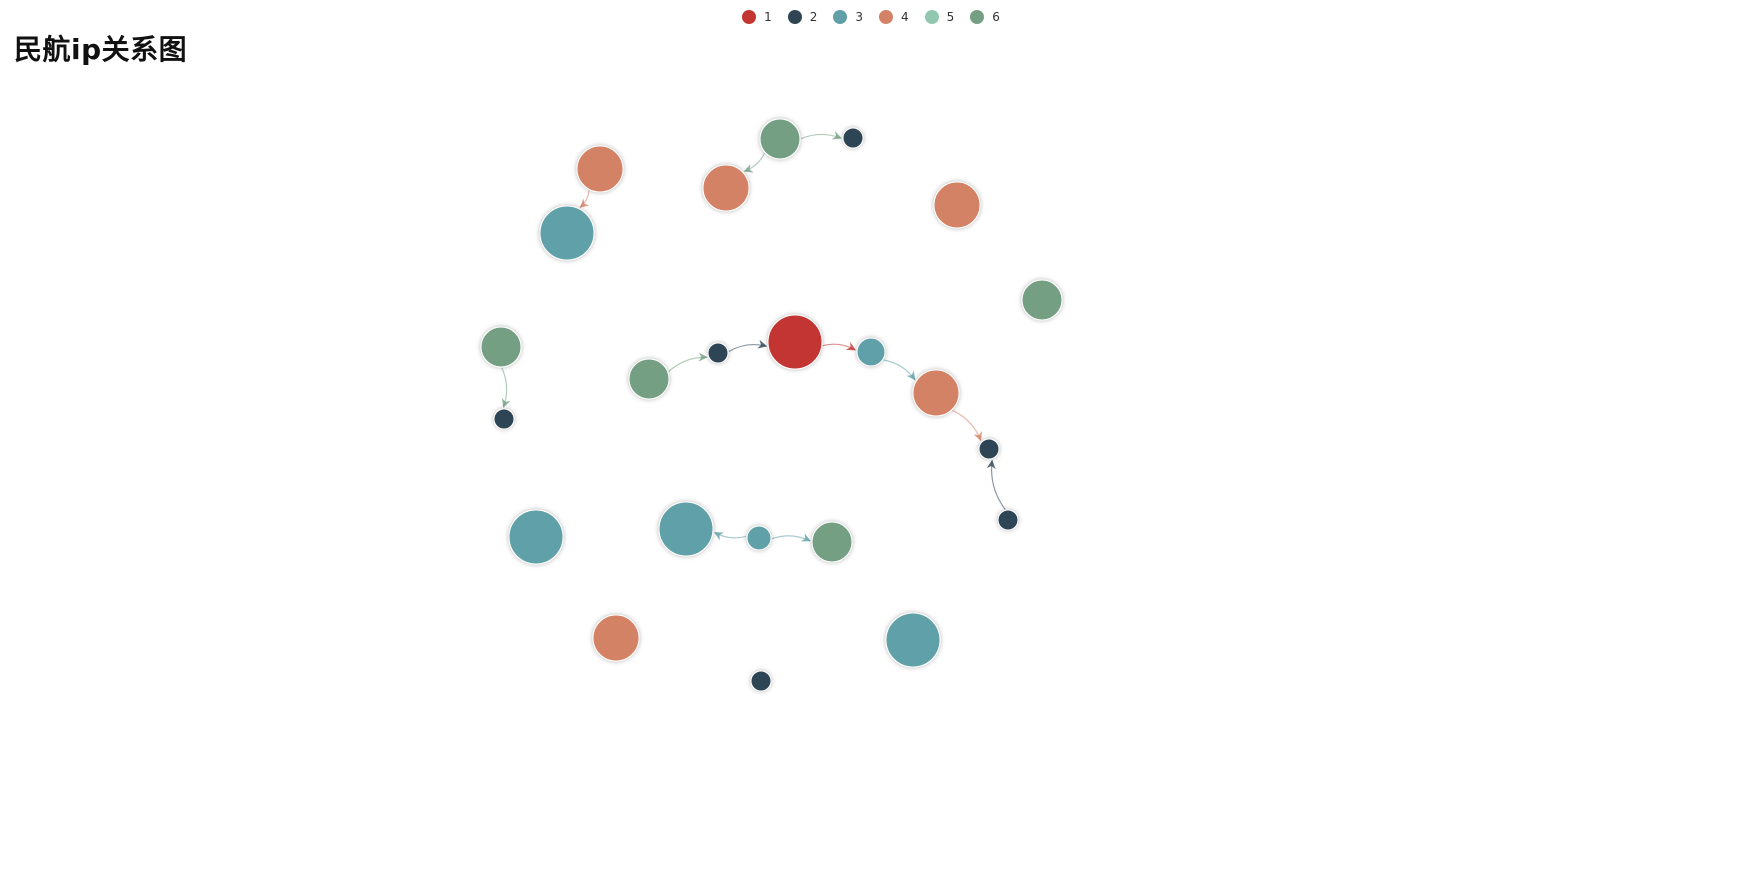 The image size is (1742, 893). Describe the element at coordinates (996, 17) in the screenshot. I see `legend-label-6: 6` at that location.